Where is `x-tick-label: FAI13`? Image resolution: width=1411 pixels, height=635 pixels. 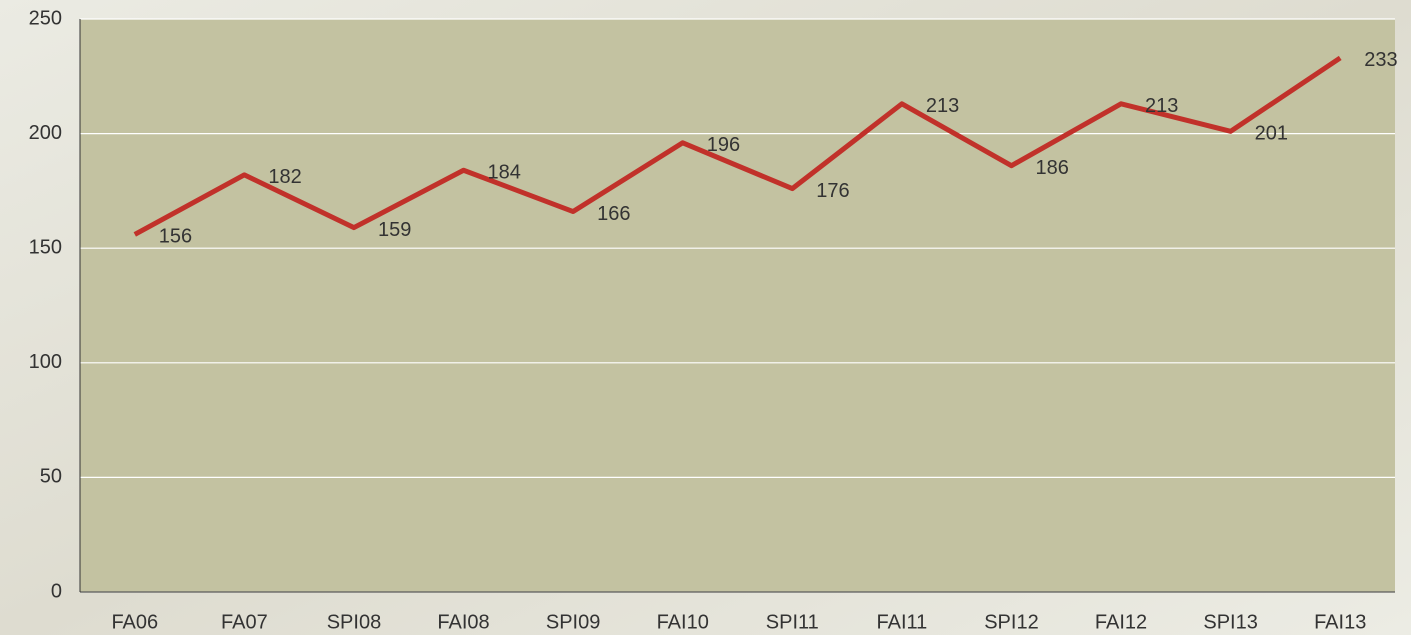 x-tick-label: FAI13 is located at coordinates (1340, 622).